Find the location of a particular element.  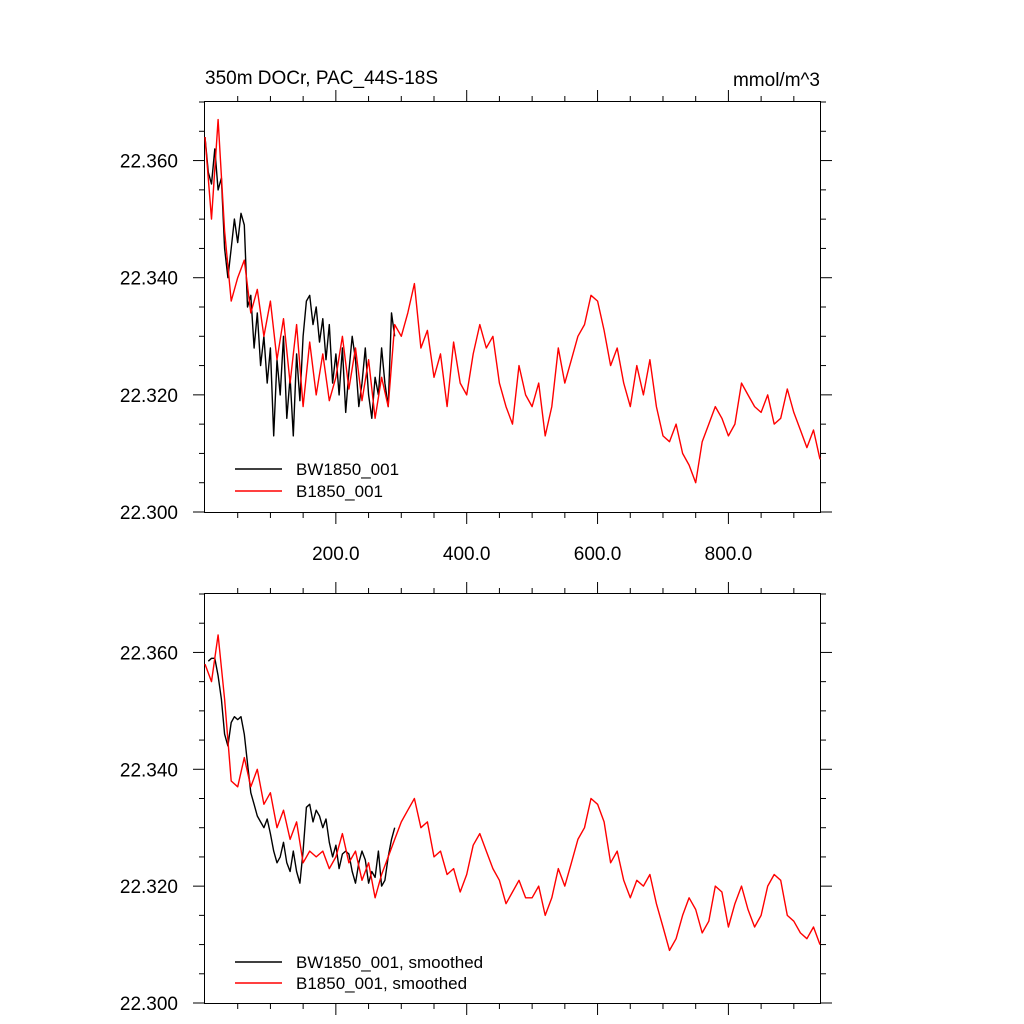

x-tick-label: 800.0 is located at coordinates (729, 554).